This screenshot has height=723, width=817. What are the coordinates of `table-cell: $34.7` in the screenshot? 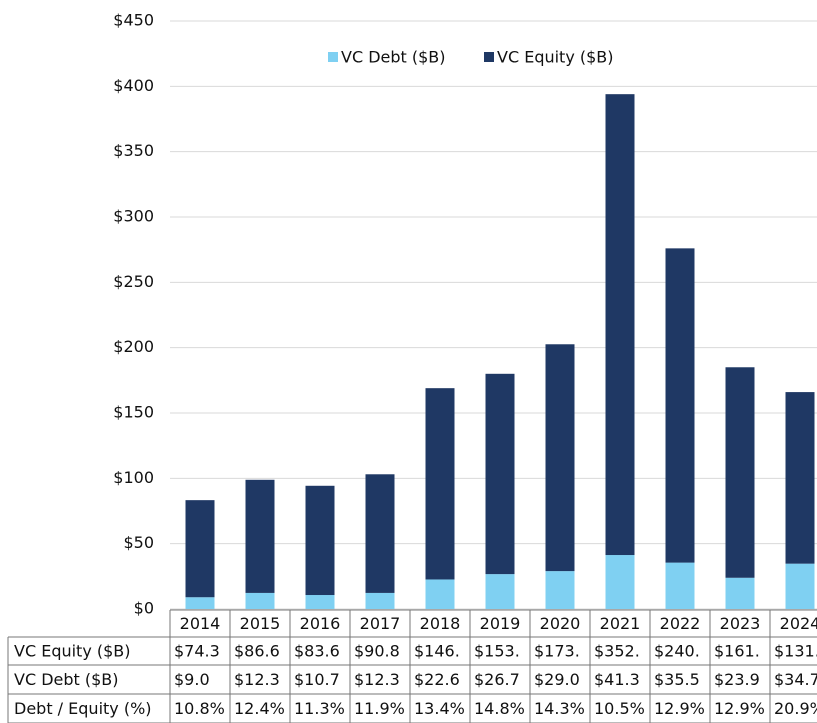 It's located at (795, 679).